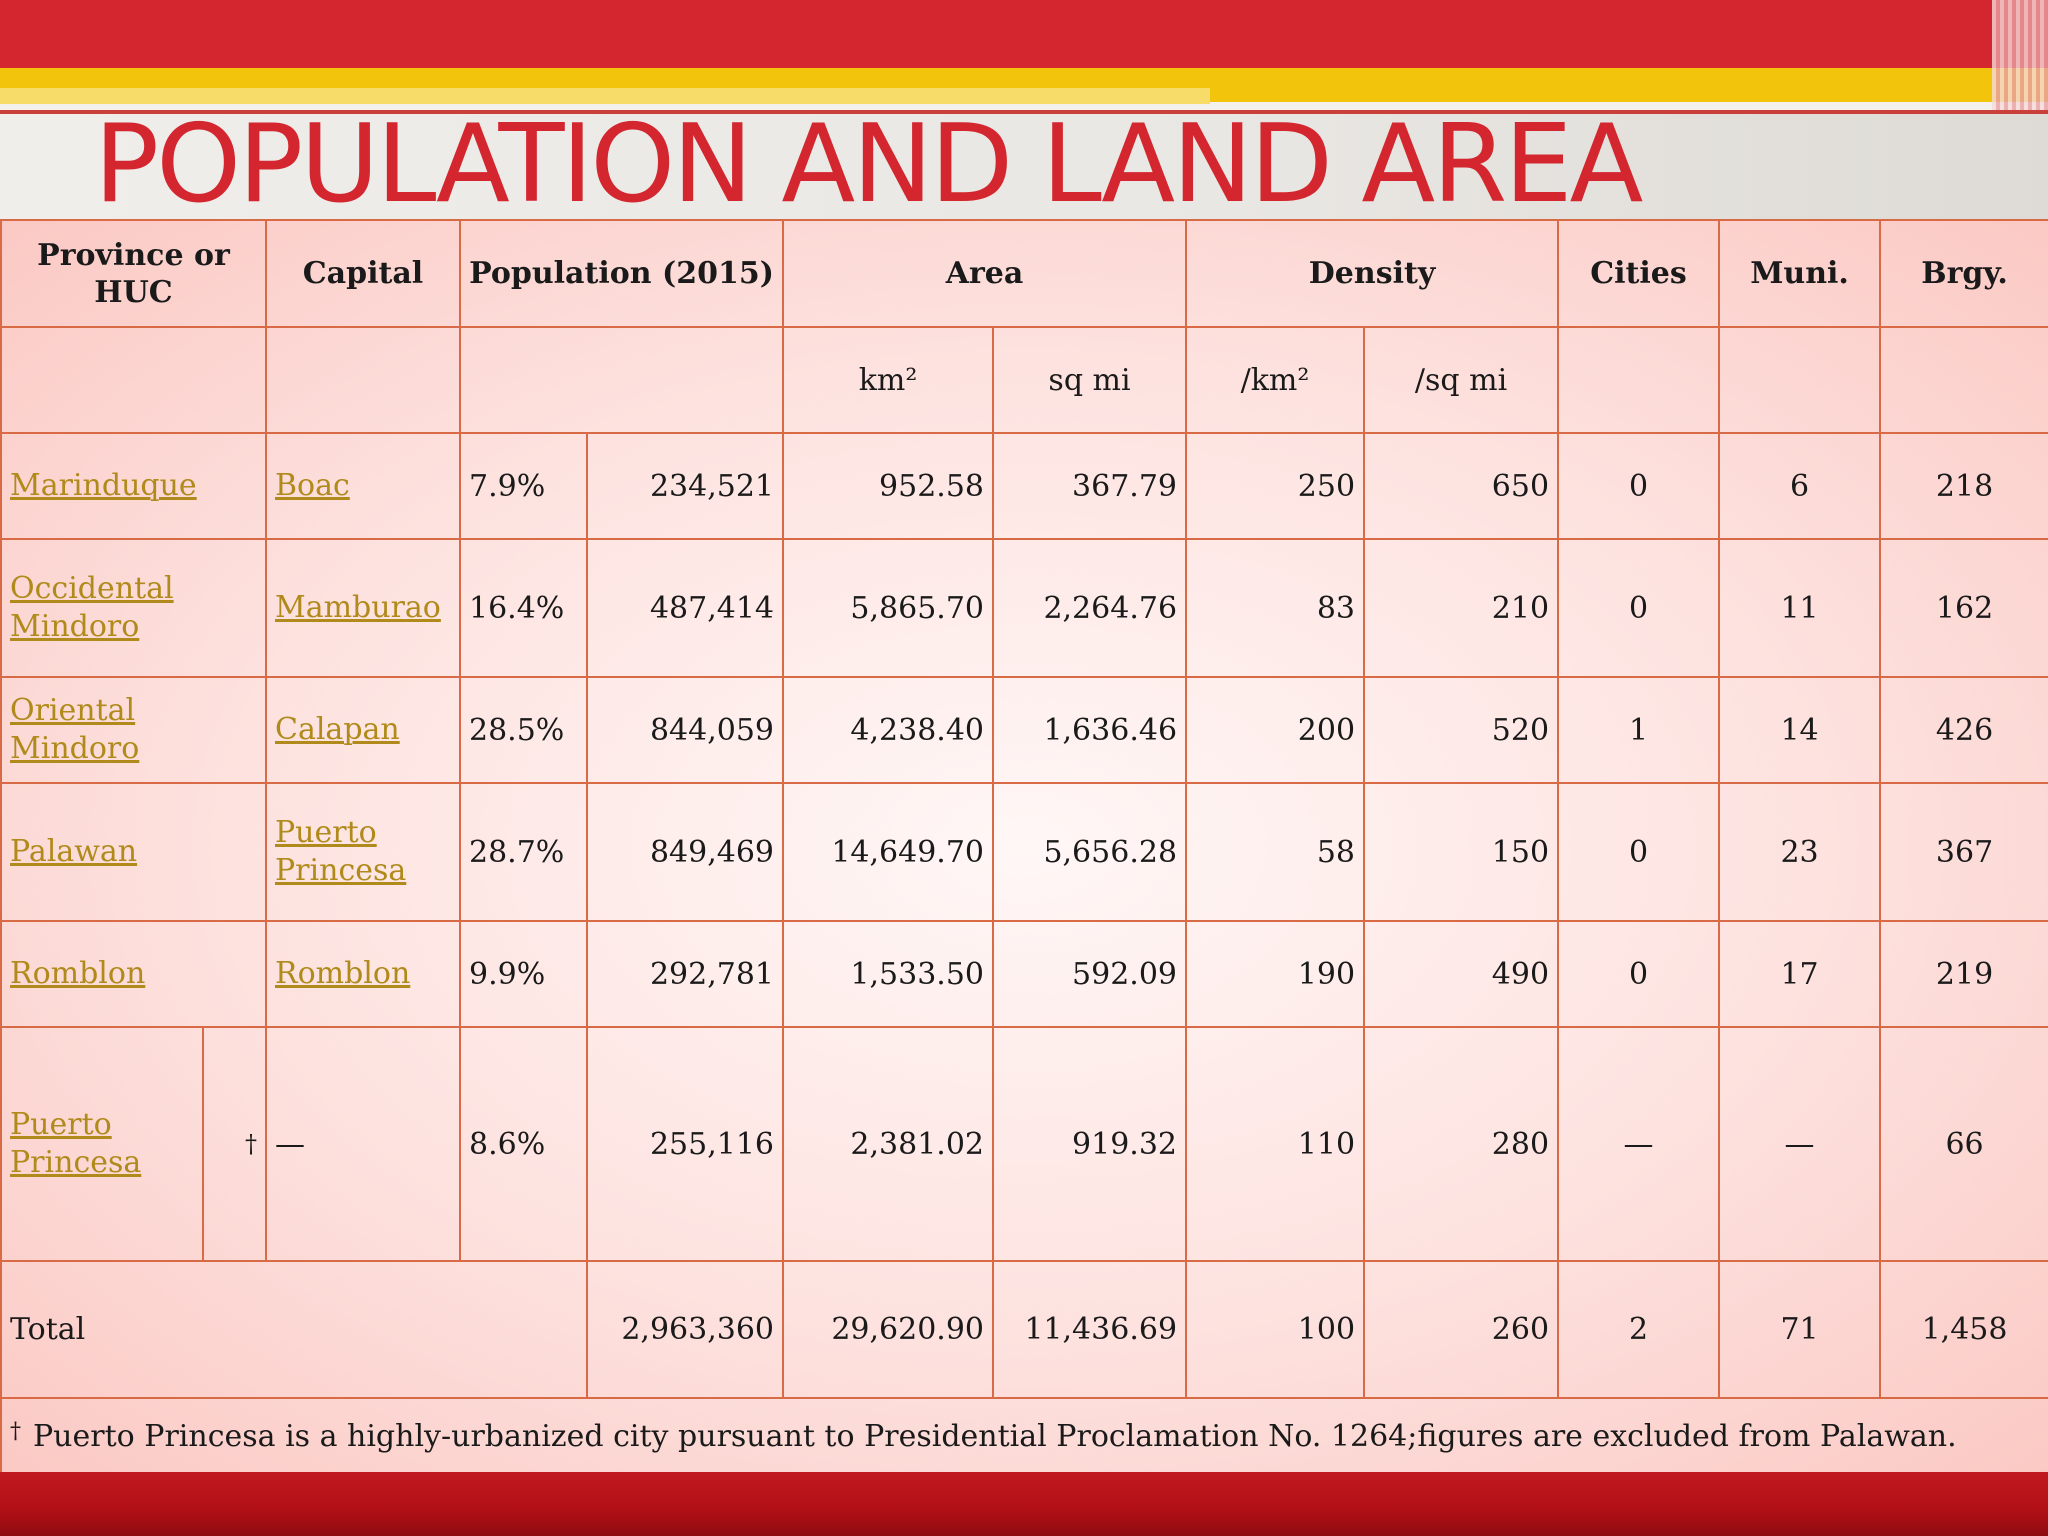 Image resolution: width=2048 pixels, height=1536 pixels. I want to click on header-population: Population (2015), so click(621, 273).